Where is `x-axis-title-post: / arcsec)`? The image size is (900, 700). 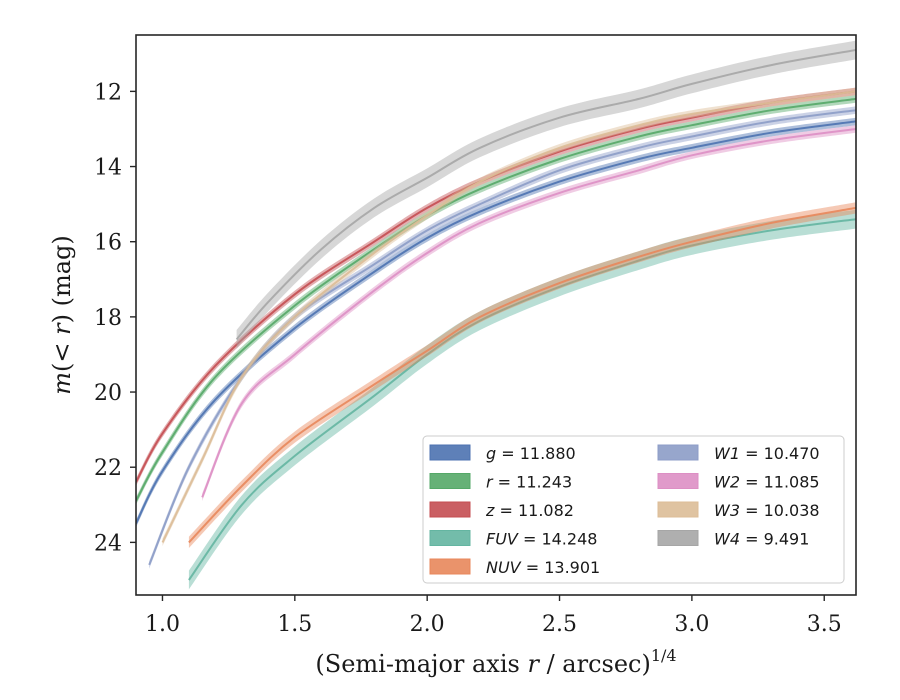
x-axis-title-post: / arcsec) is located at coordinates (595, 664).